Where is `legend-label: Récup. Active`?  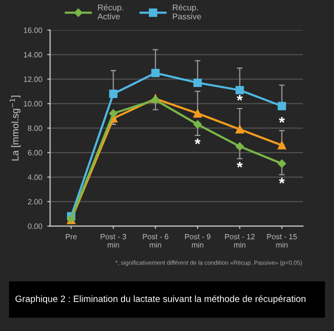 legend-label: Récup. Active is located at coordinates (110, 12).